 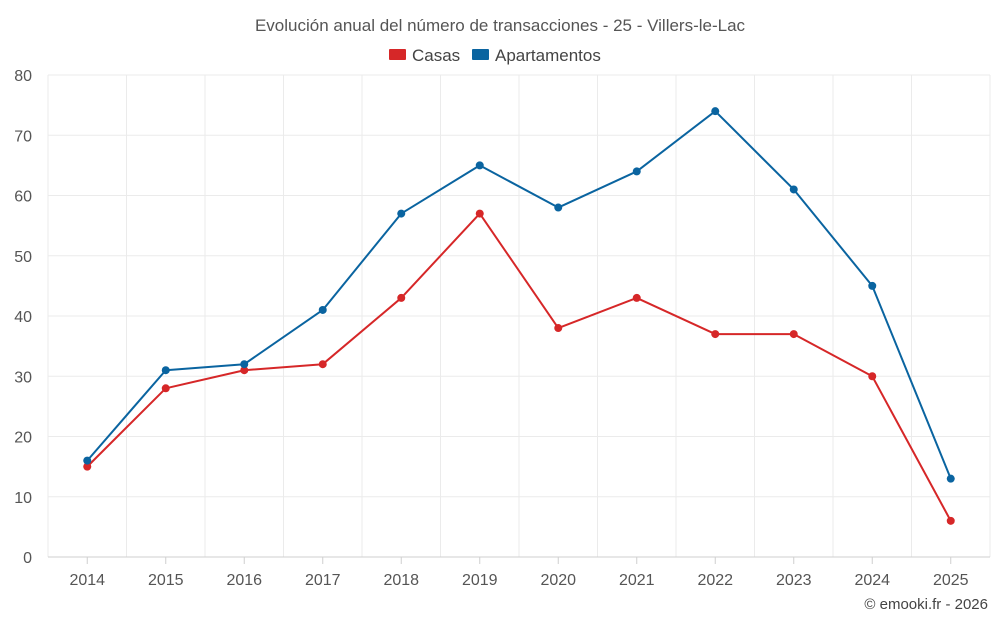 What do you see at coordinates (636, 297) in the screenshot?
I see `data-point-casas-2021` at bounding box center [636, 297].